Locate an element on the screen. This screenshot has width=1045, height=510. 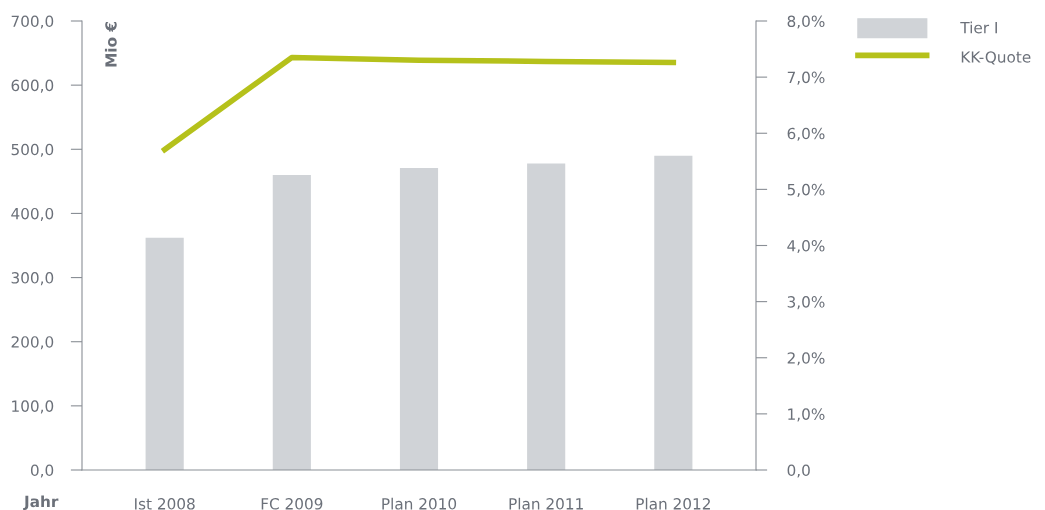
y2-tick-label: 0,0 is located at coordinates (798, 471).